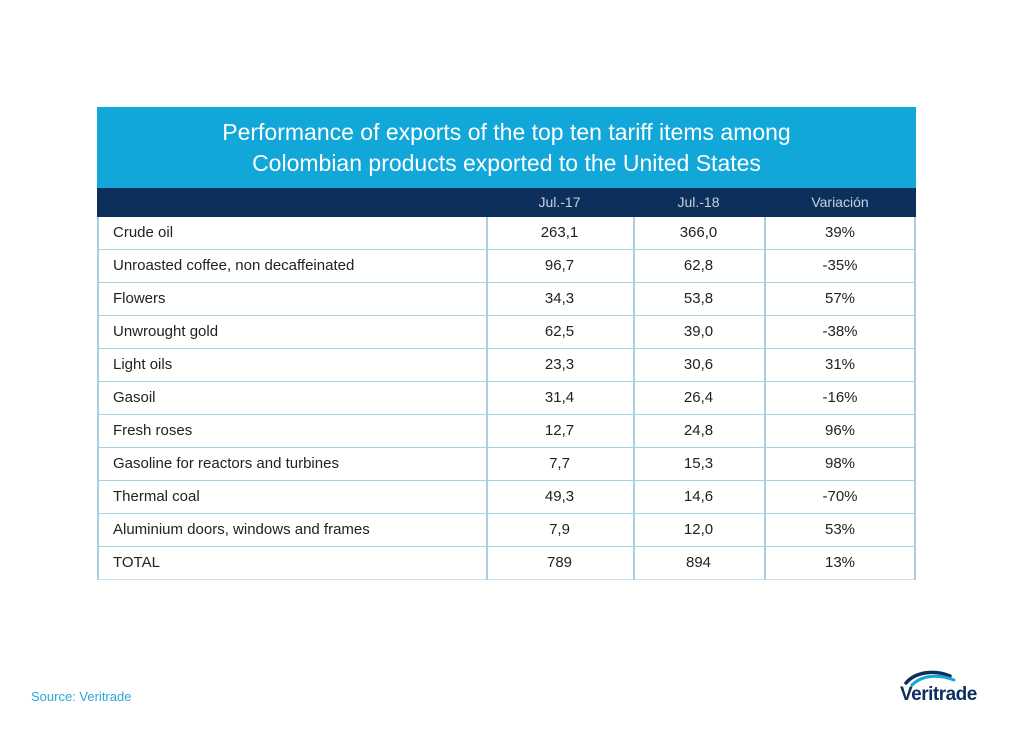 This screenshot has height=744, width=1018. Describe the element at coordinates (938, 694) in the screenshot. I see `logo-wordmark: Veritrade` at that location.